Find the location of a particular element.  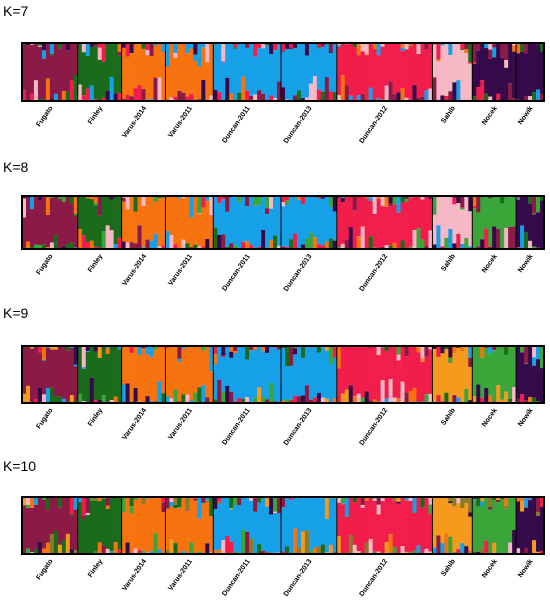

population-label: Duncan-2013 is located at coordinates (298, 578).